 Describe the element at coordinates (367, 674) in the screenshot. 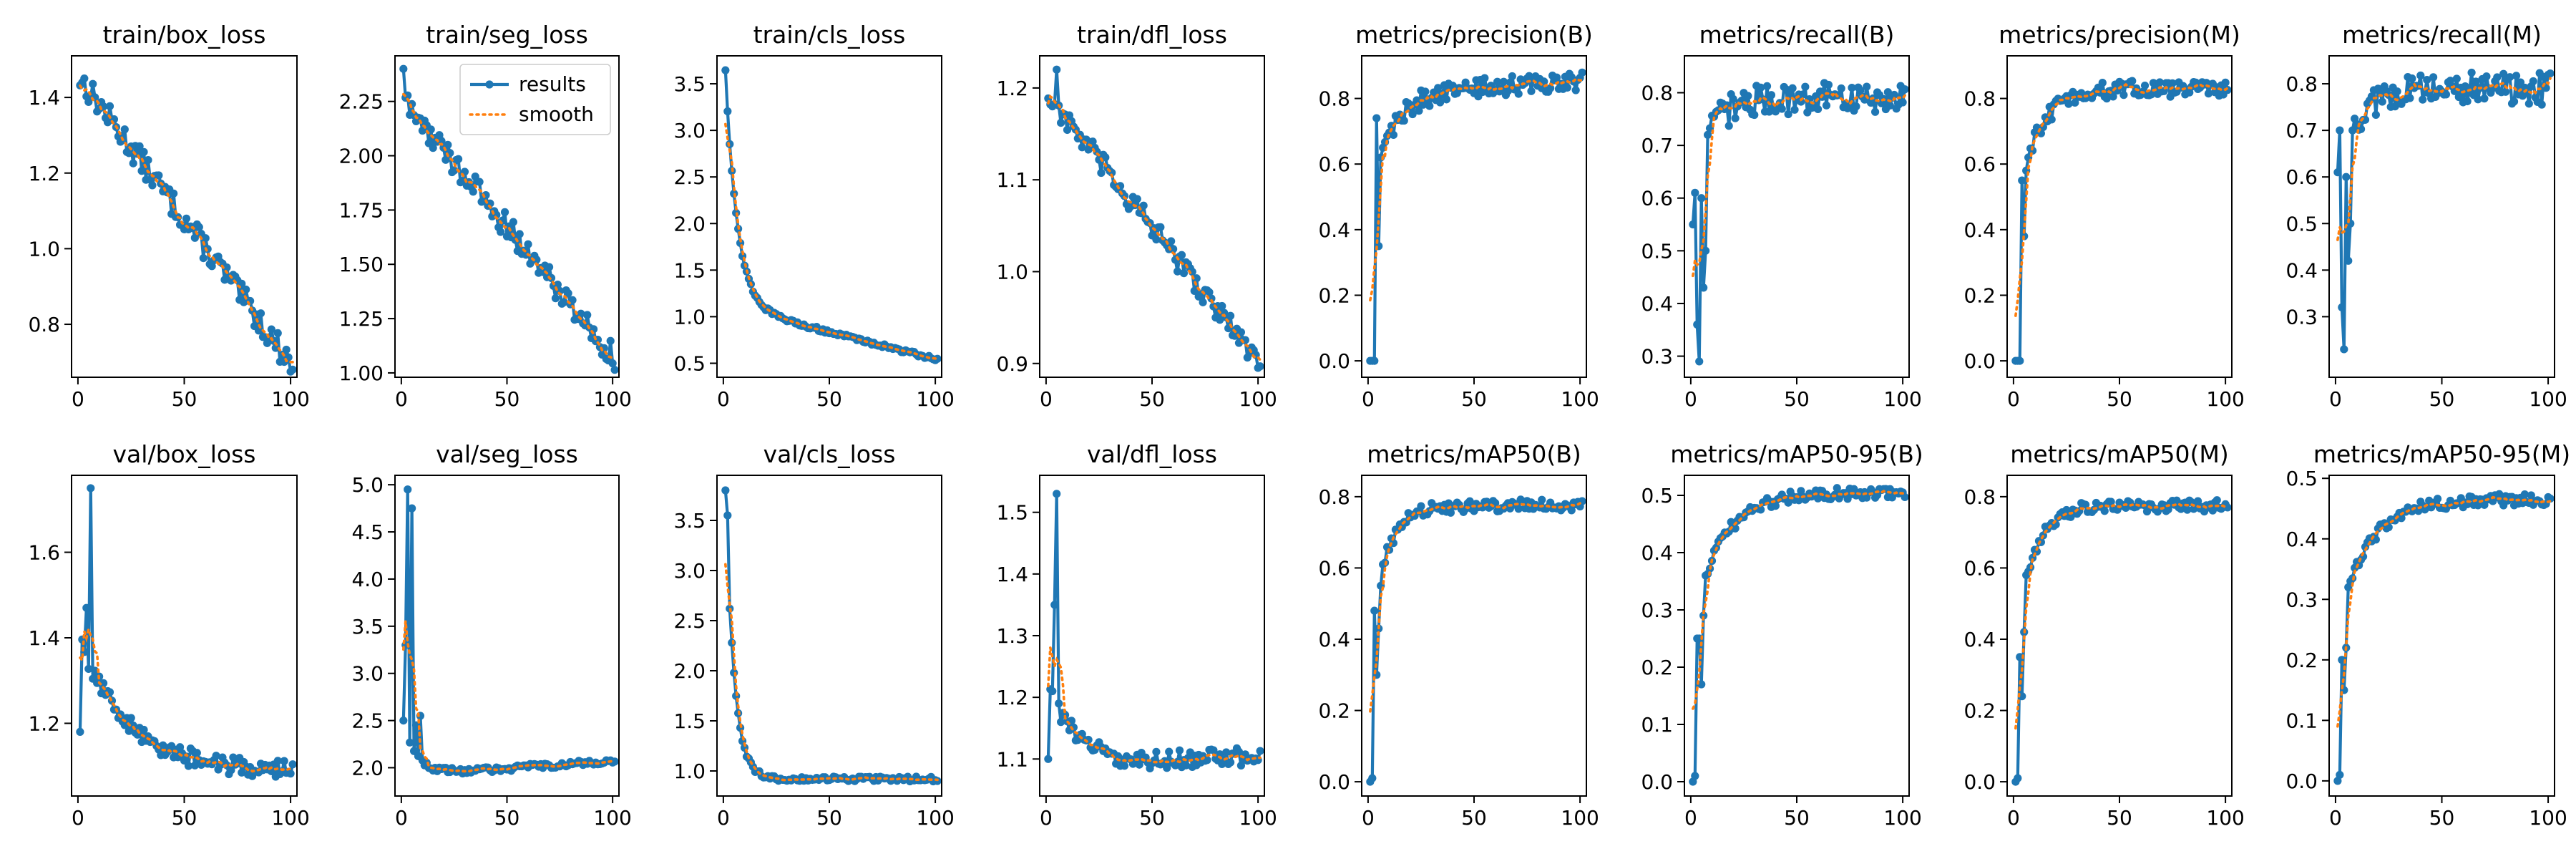

I see `y-tick-label: 3.0` at that location.